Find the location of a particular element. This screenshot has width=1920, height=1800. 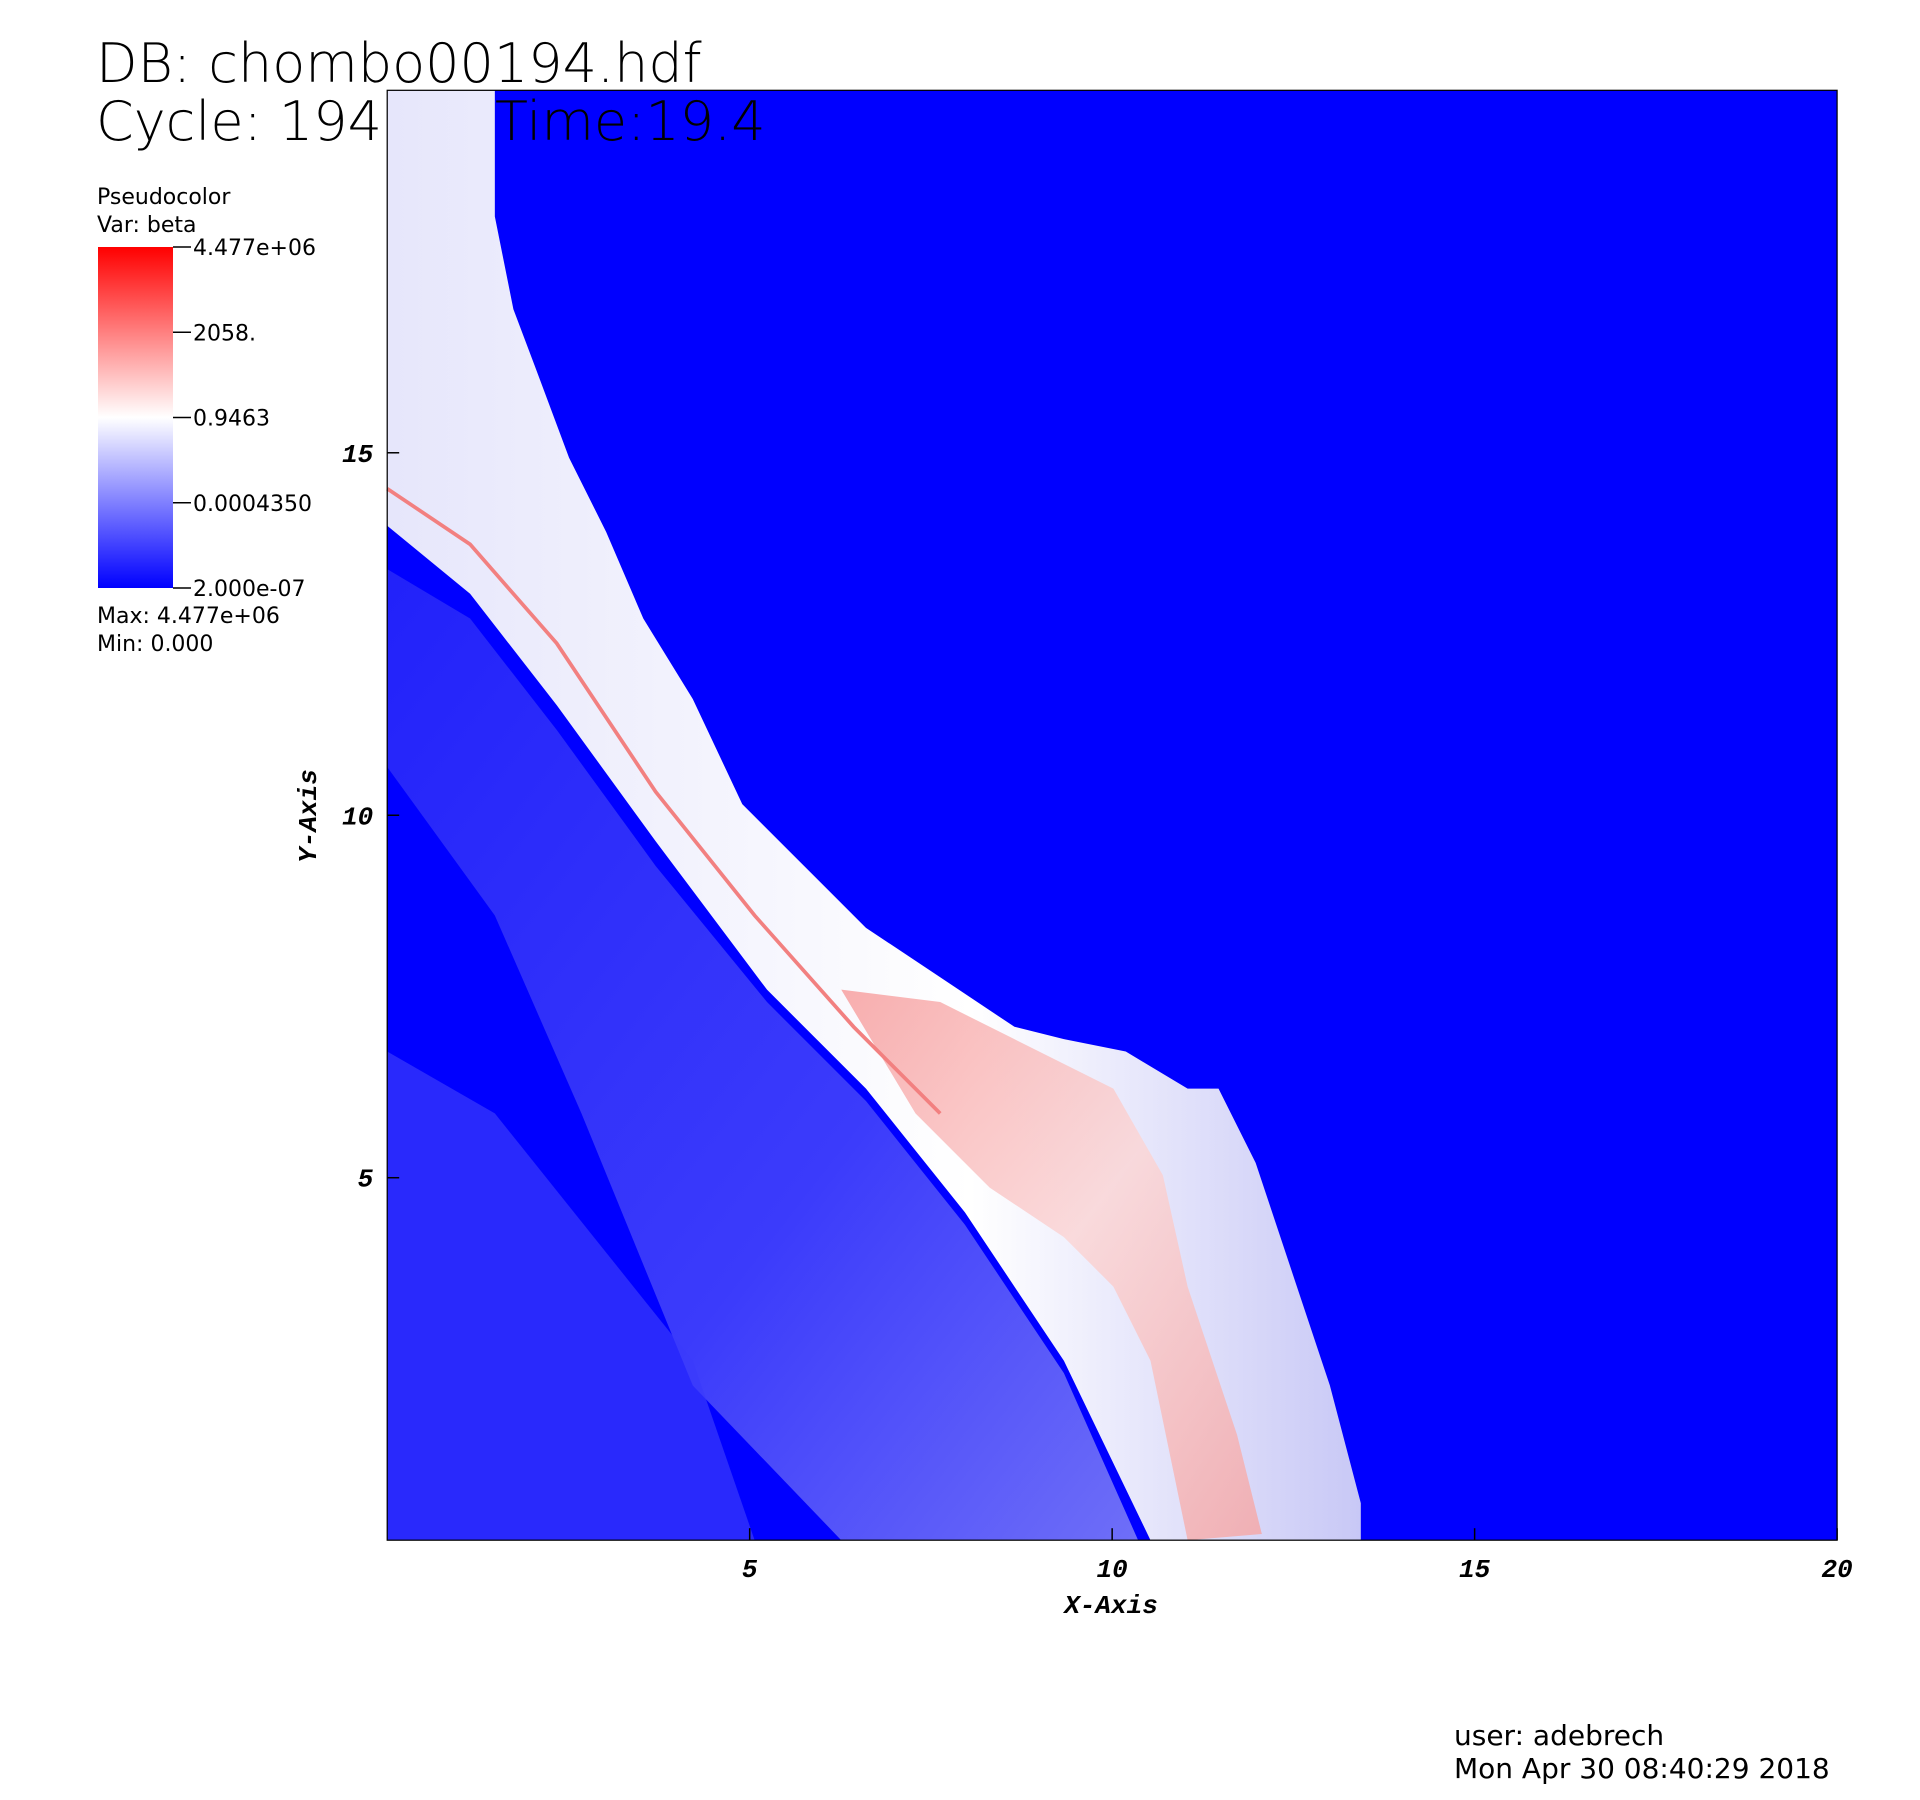

y-tick-label: 5 is located at coordinates (366, 1180).